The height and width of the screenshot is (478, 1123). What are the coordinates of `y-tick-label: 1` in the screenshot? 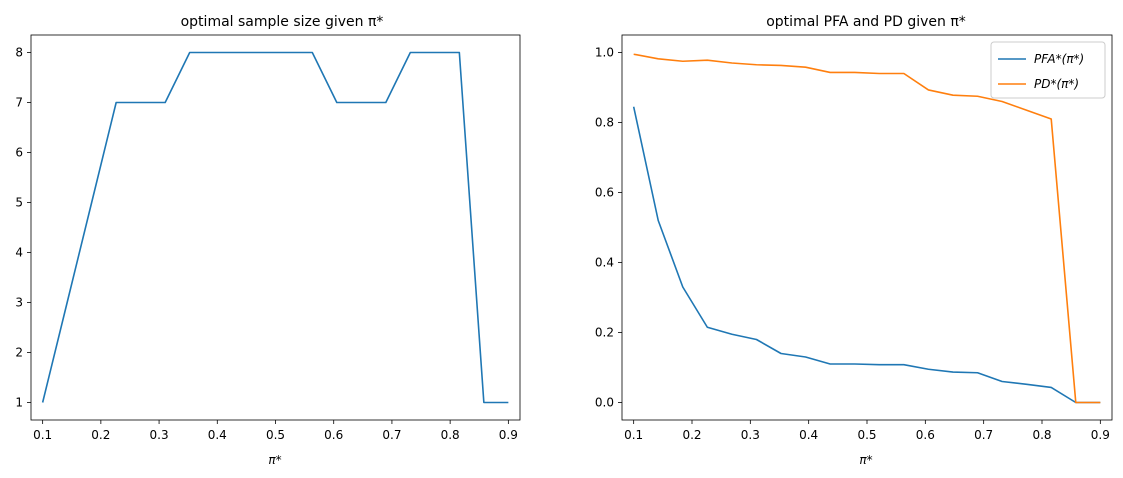 It's located at (19, 403).